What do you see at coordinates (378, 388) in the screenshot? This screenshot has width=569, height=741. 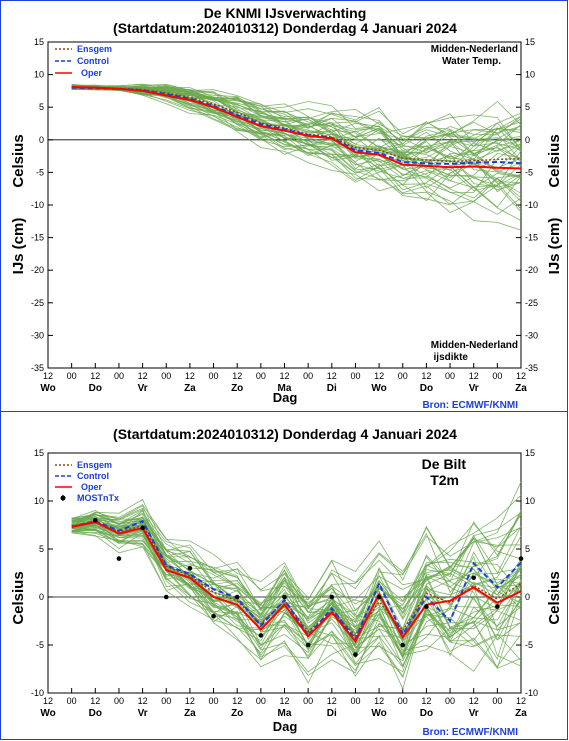 I see `x-tick-label-day: Wo` at bounding box center [378, 388].